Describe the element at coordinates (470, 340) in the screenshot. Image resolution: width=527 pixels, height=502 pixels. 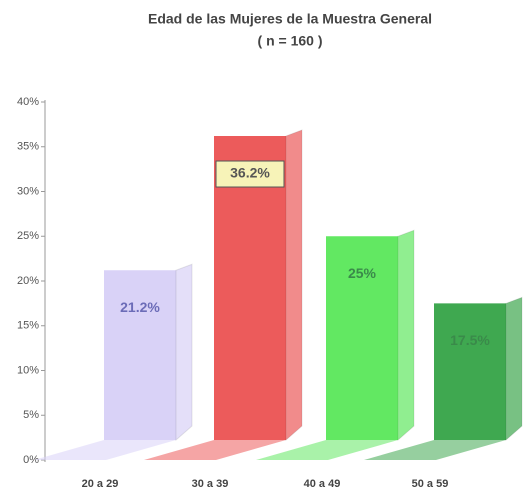
I see `value-label: 17.5%` at that location.